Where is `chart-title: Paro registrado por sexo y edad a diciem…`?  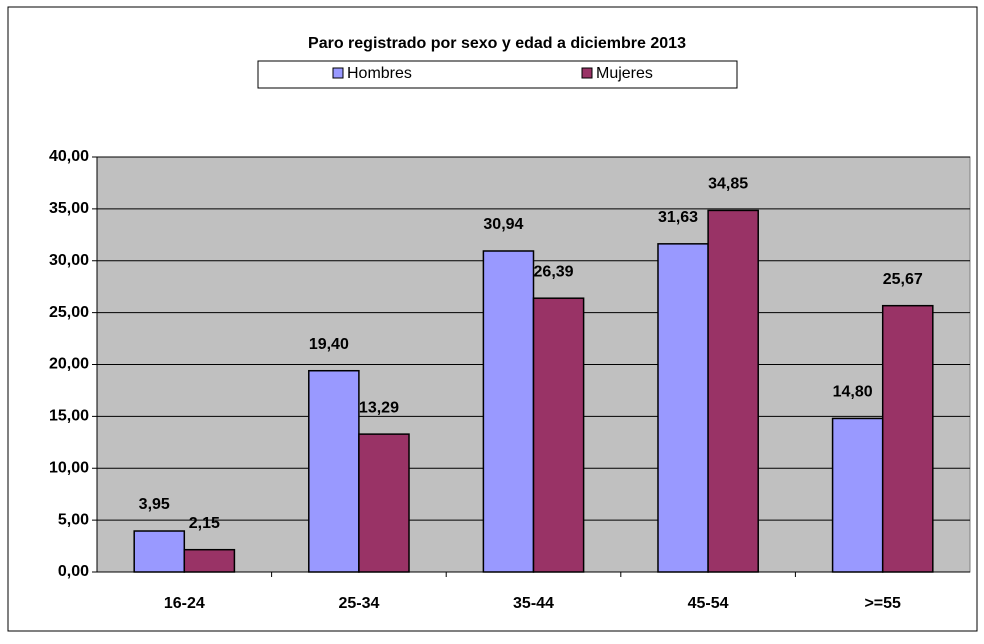 chart-title: Paro registrado por sexo y edad a diciem… is located at coordinates (497, 43).